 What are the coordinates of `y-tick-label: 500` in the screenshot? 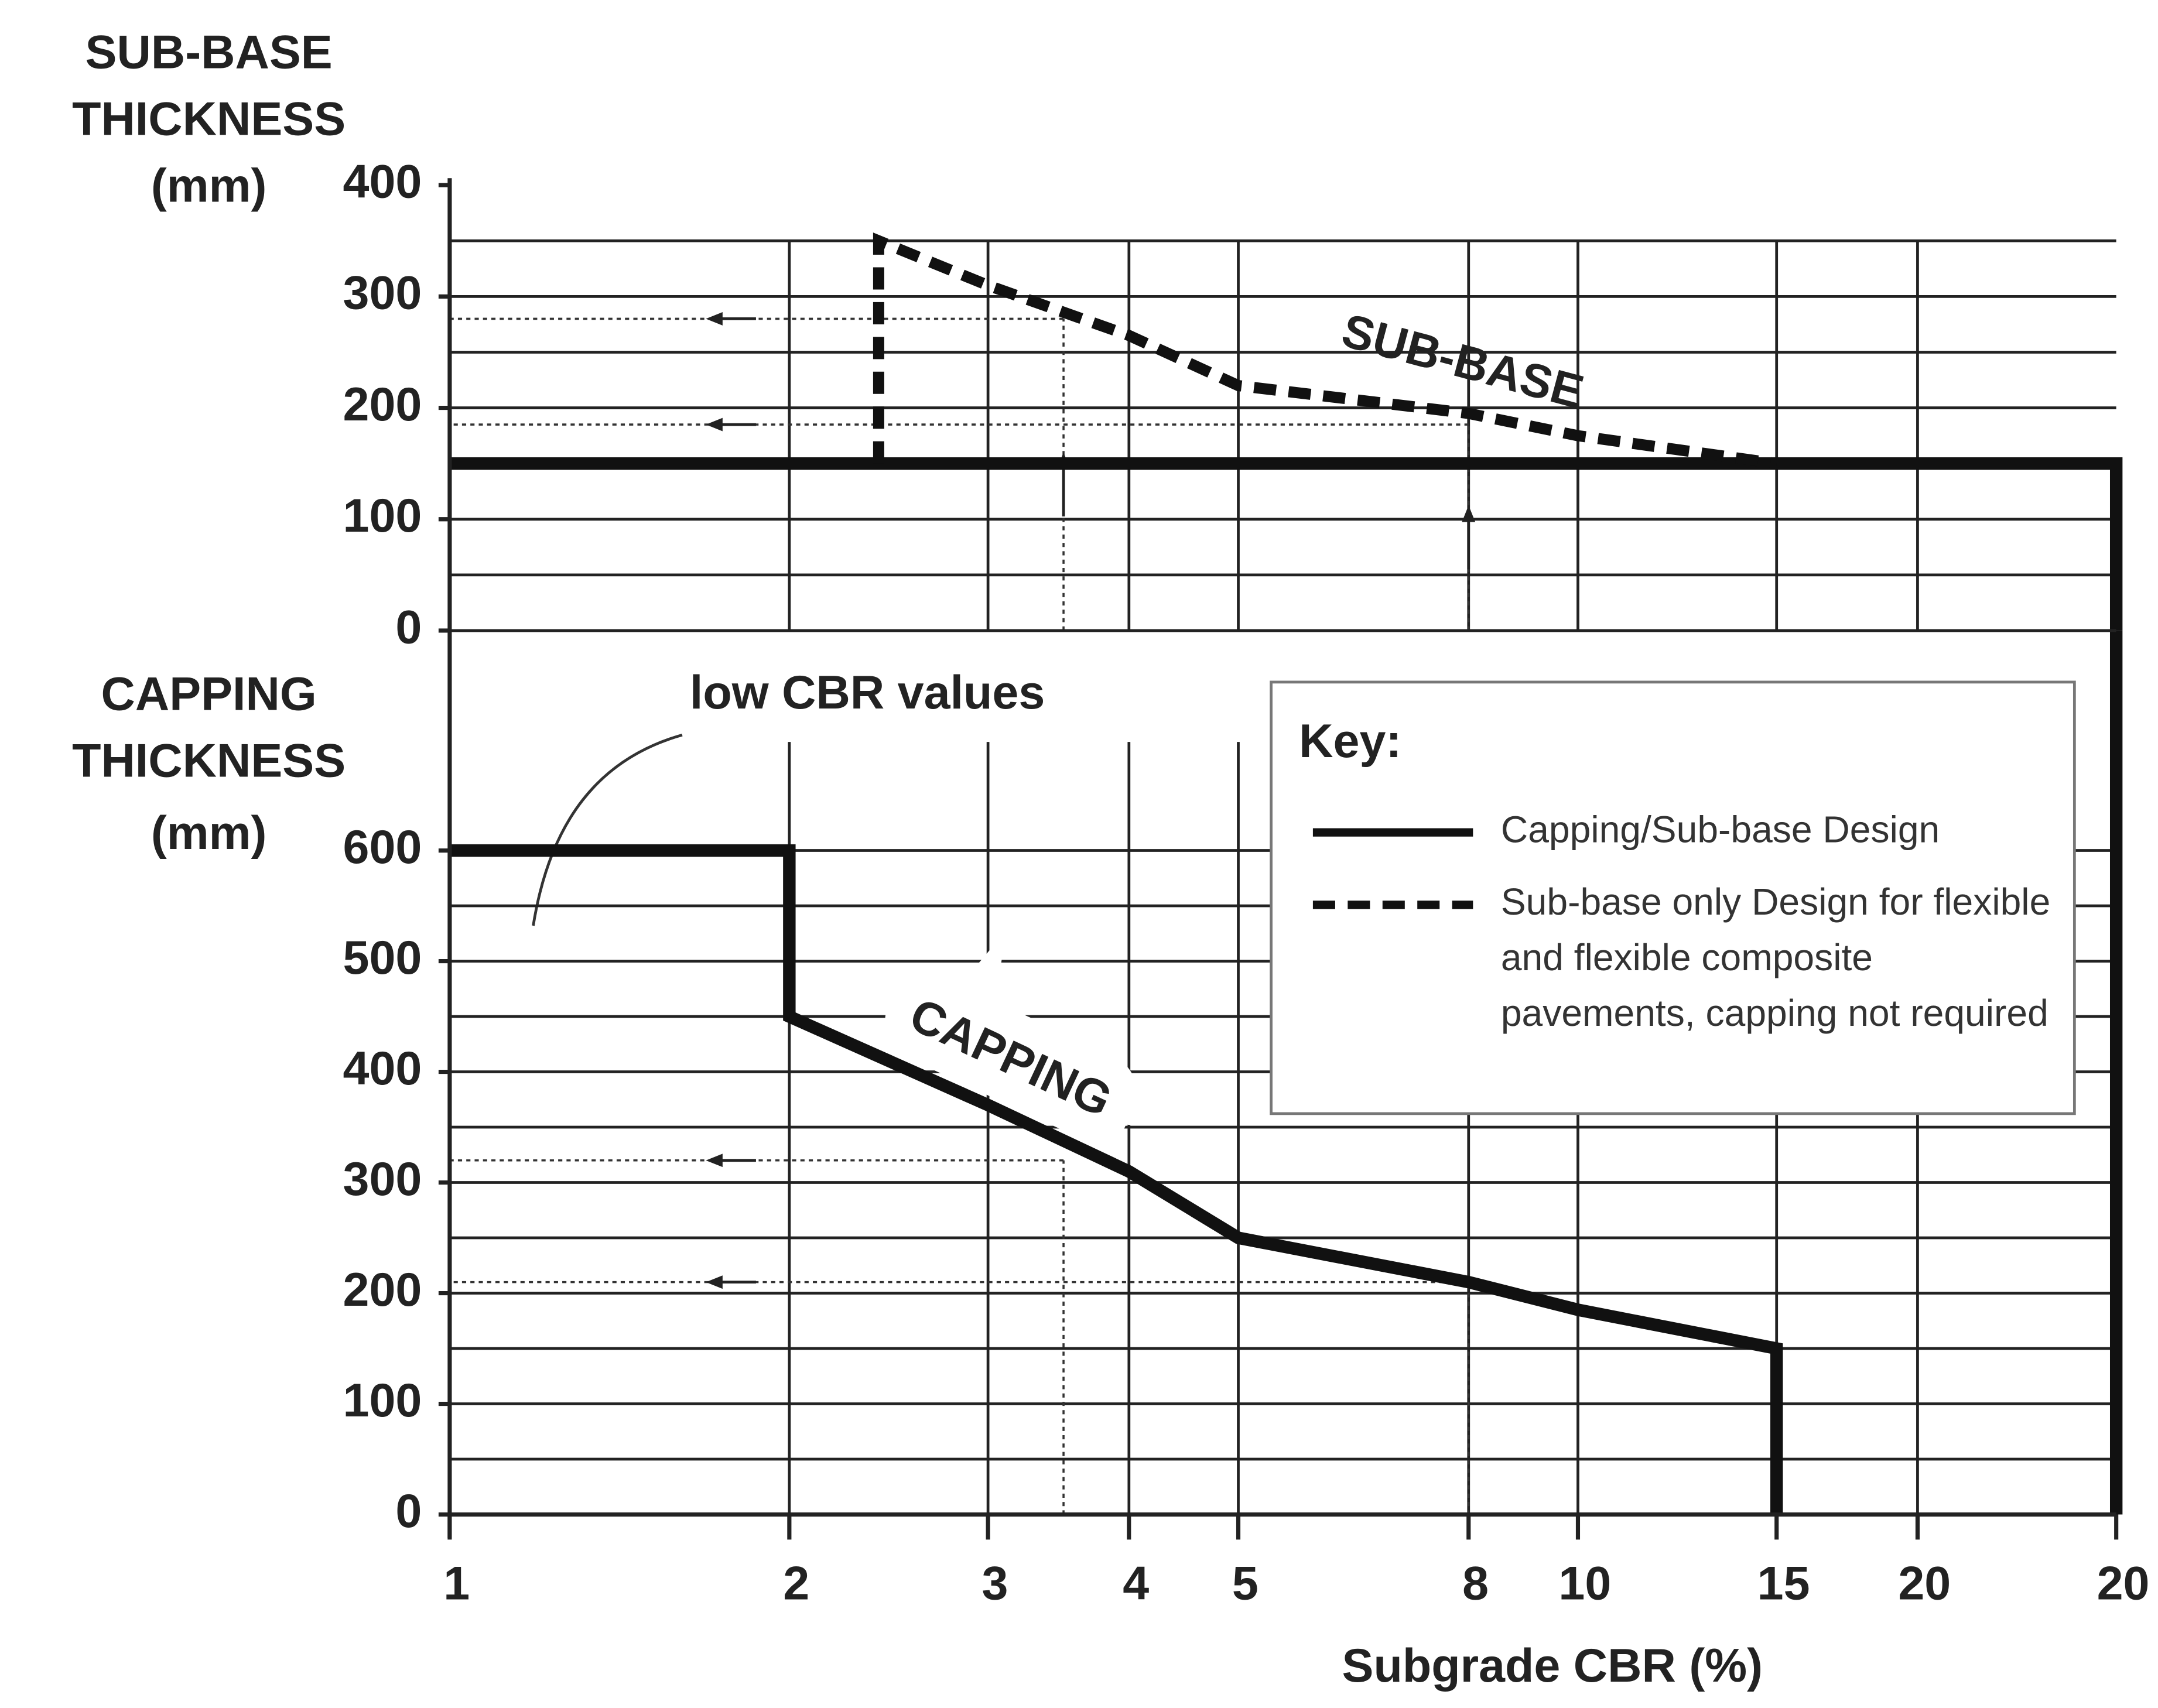 It's located at (382, 958).